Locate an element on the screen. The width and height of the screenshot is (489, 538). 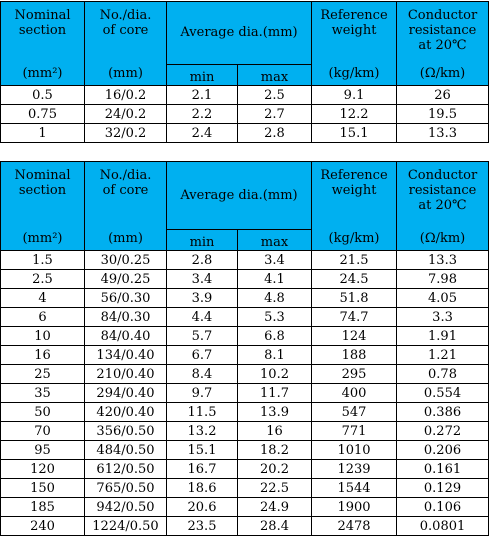
cell-max-dia: 2.5 is located at coordinates (274, 95).